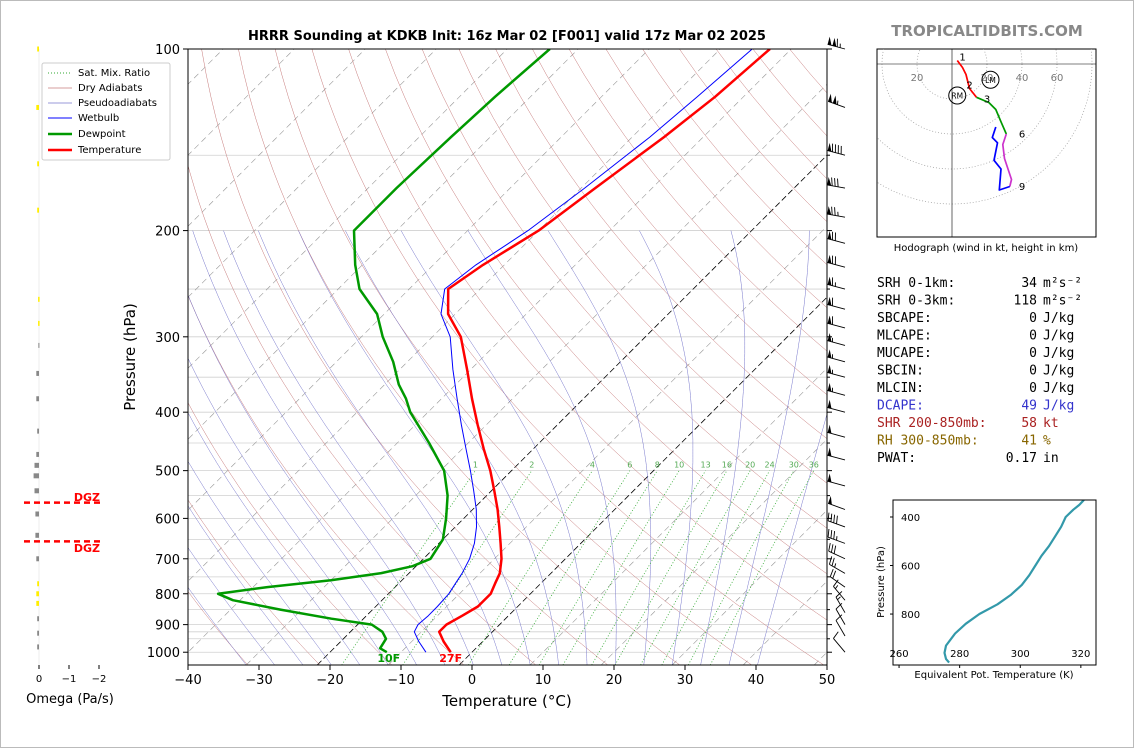 The width and height of the screenshot is (1134, 753). What do you see at coordinates (167, 472) in the screenshot?
I see `y-tick-label: 500` at bounding box center [167, 472].